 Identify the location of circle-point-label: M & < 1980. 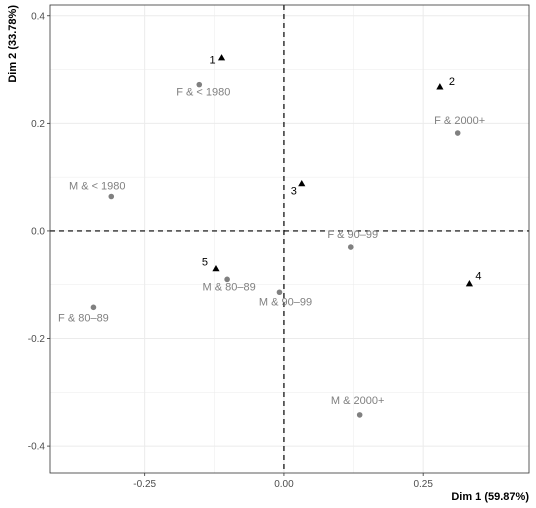
(97, 187).